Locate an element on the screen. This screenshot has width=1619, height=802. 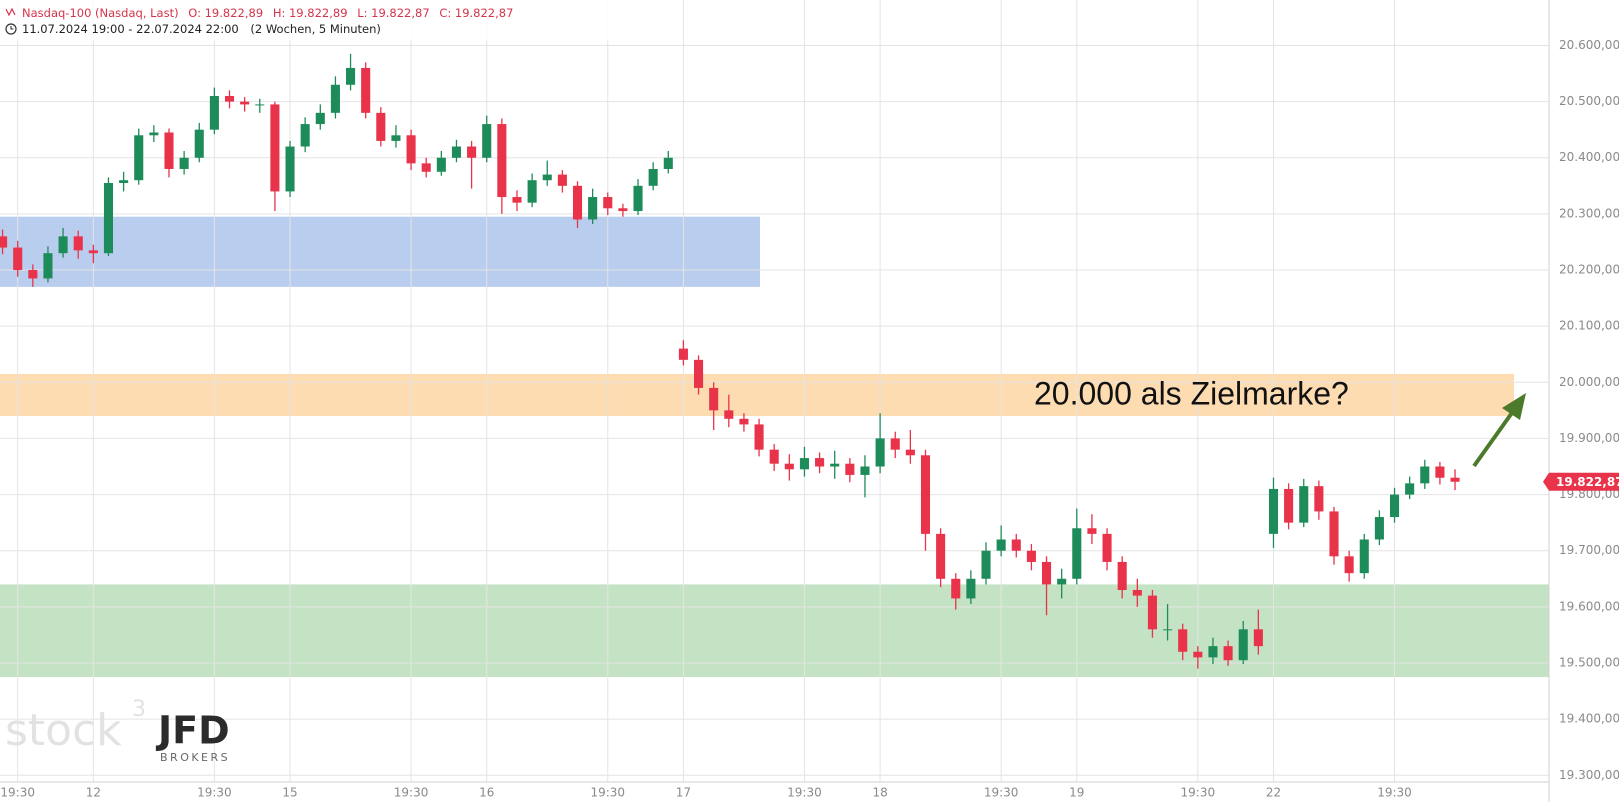
x-tick-label: 22 is located at coordinates (1273, 793).